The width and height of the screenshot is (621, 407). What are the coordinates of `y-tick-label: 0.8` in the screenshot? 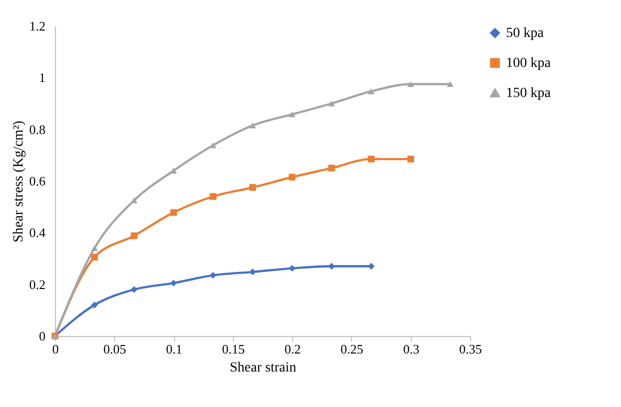 It's located at (37, 129).